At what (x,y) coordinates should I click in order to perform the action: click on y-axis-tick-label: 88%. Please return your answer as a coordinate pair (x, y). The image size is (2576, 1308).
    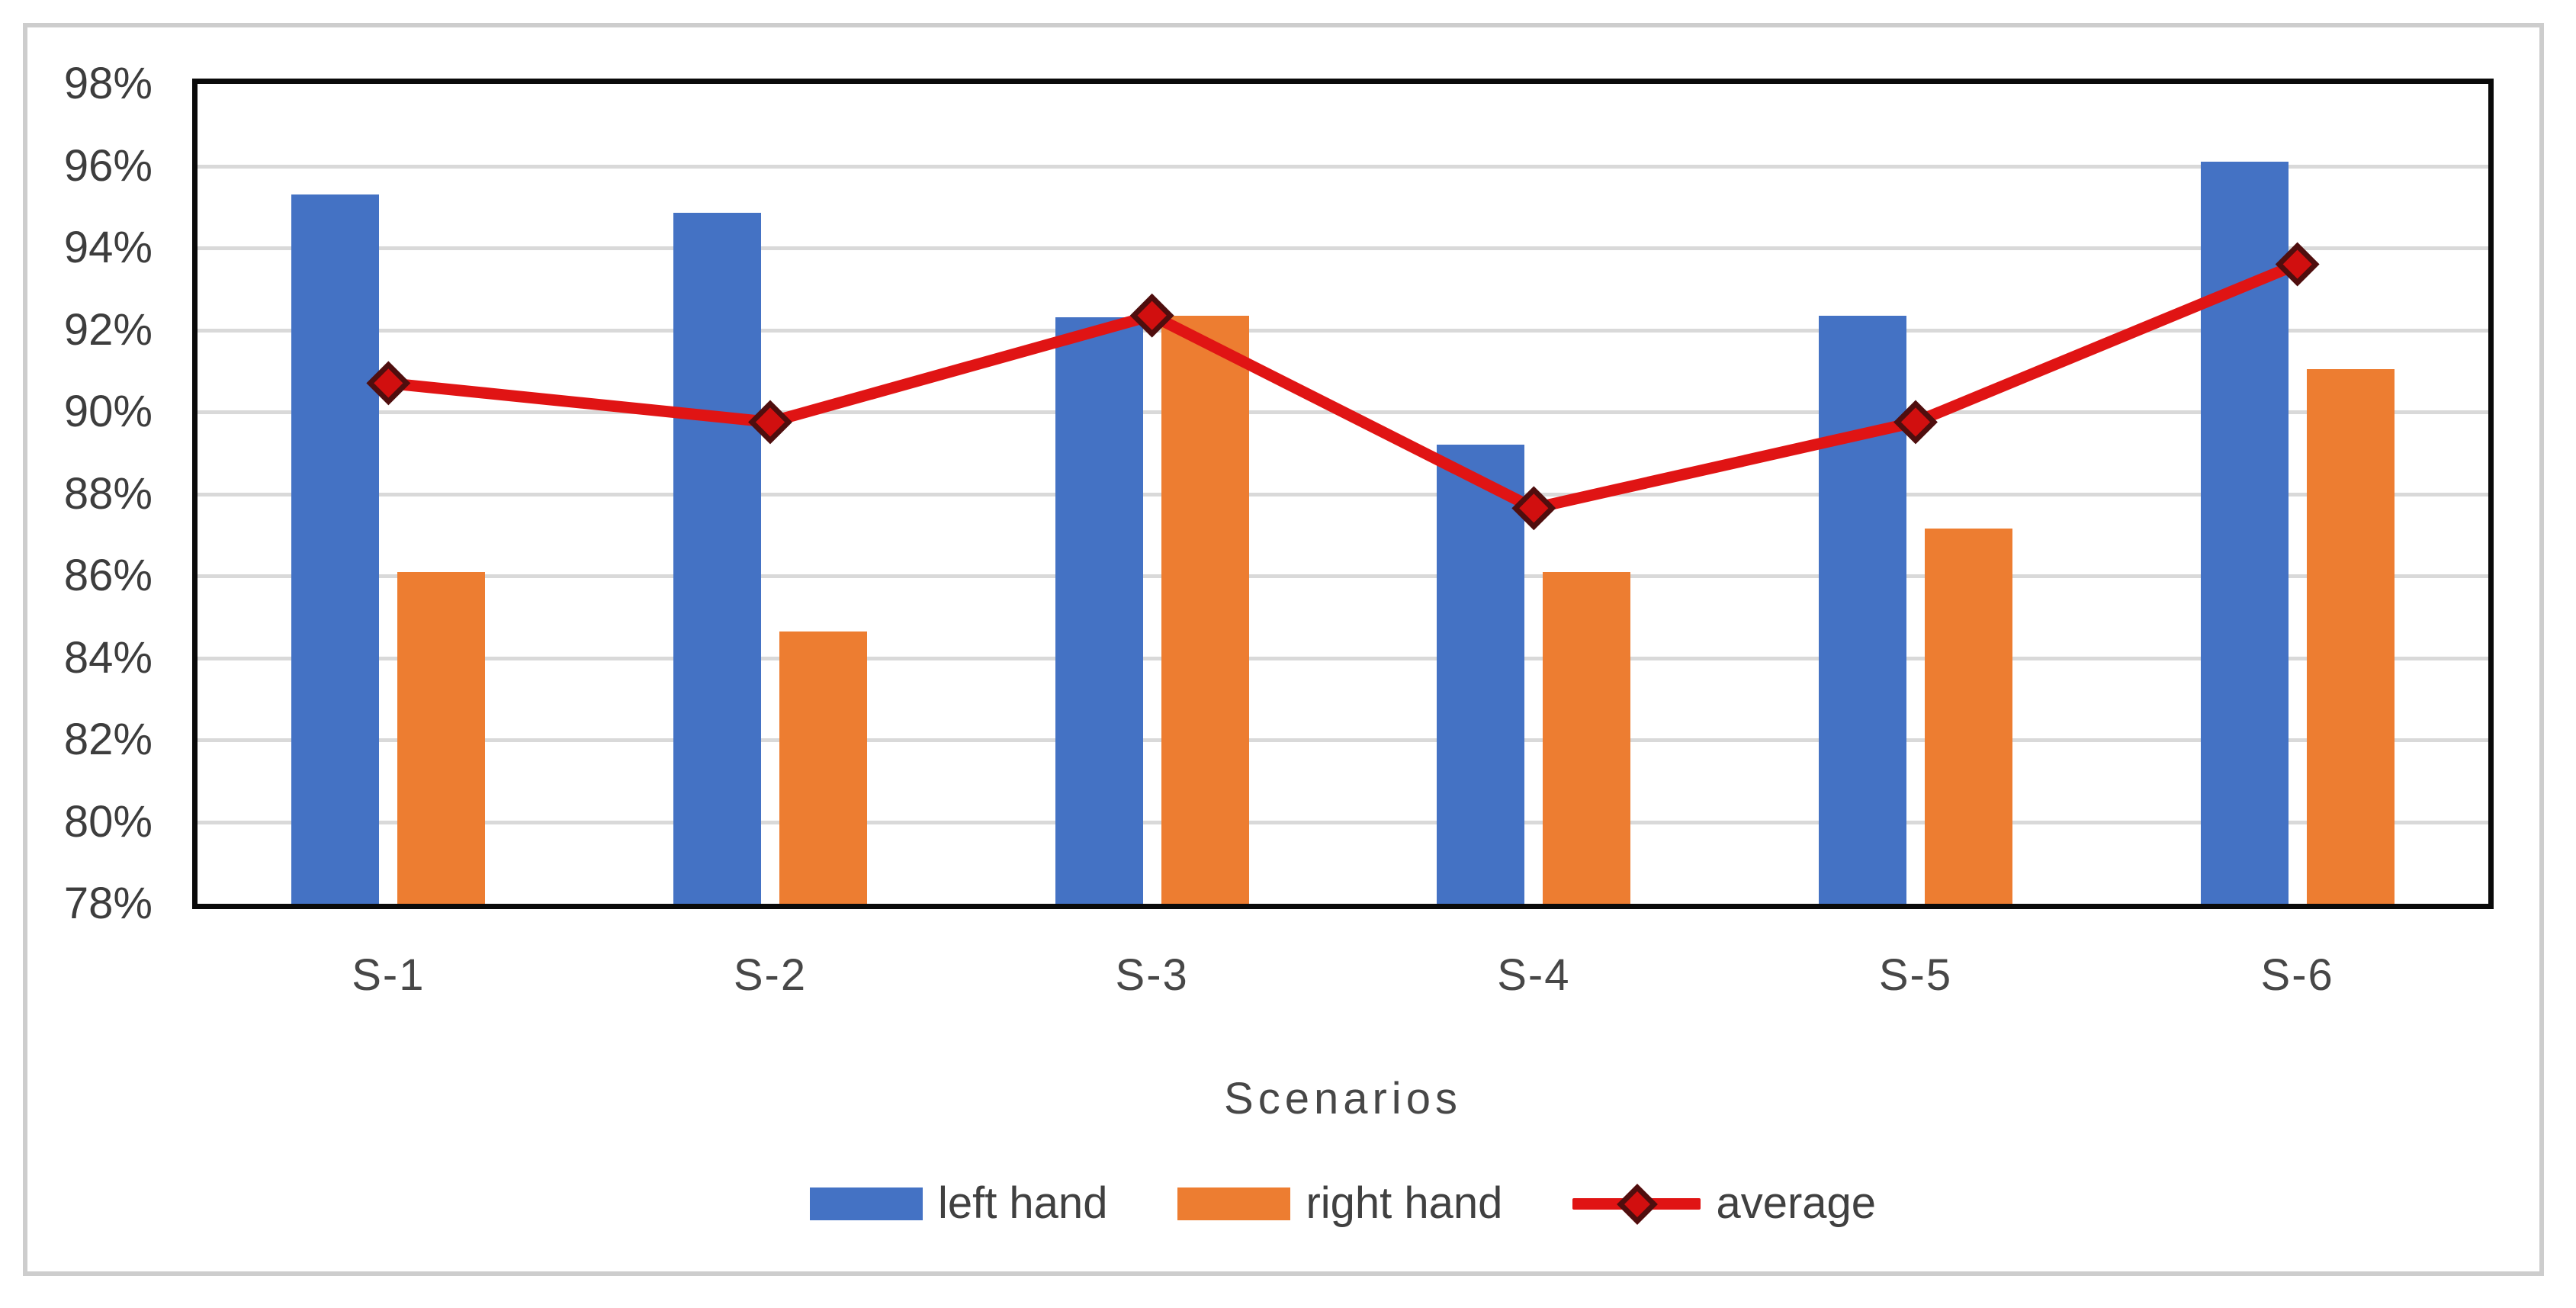
    Looking at the image, I should click on (108, 493).